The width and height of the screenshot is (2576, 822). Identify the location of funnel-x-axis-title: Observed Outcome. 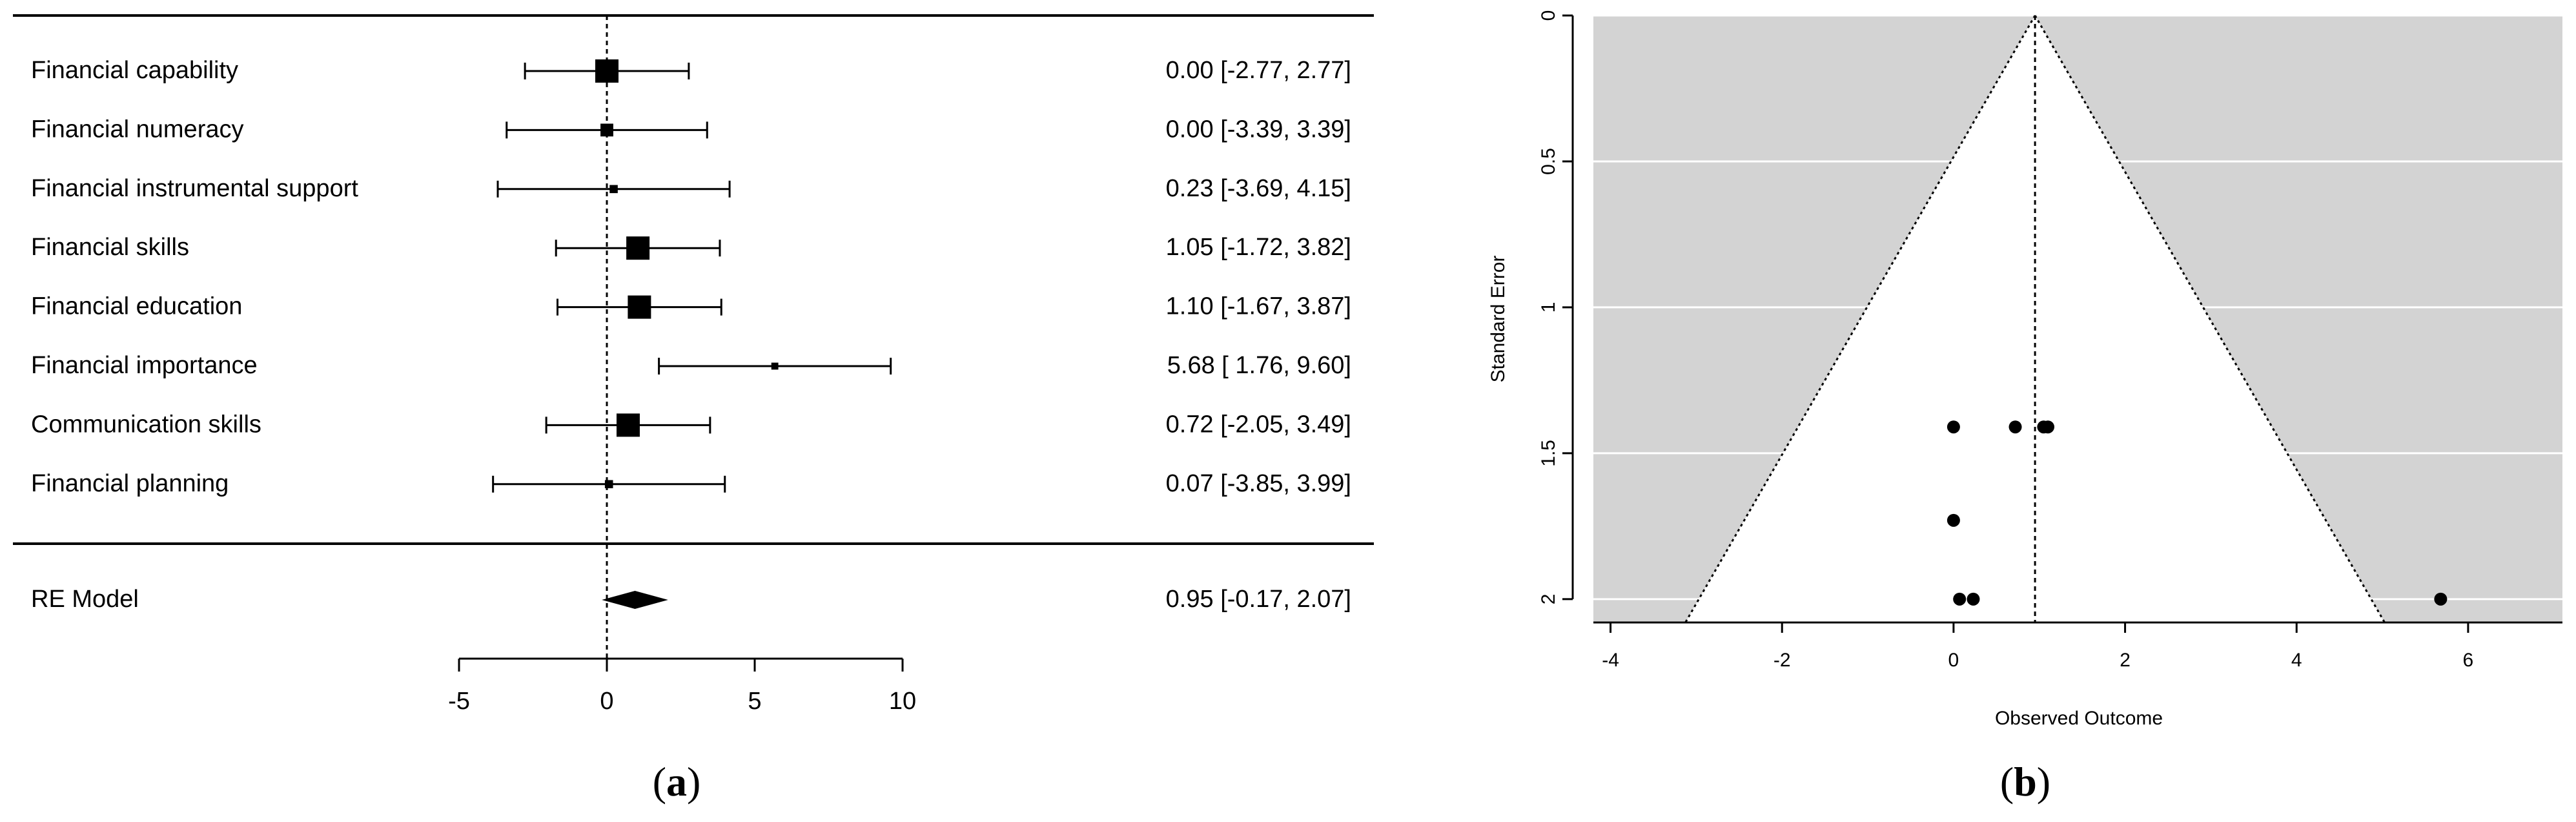
(2079, 718).